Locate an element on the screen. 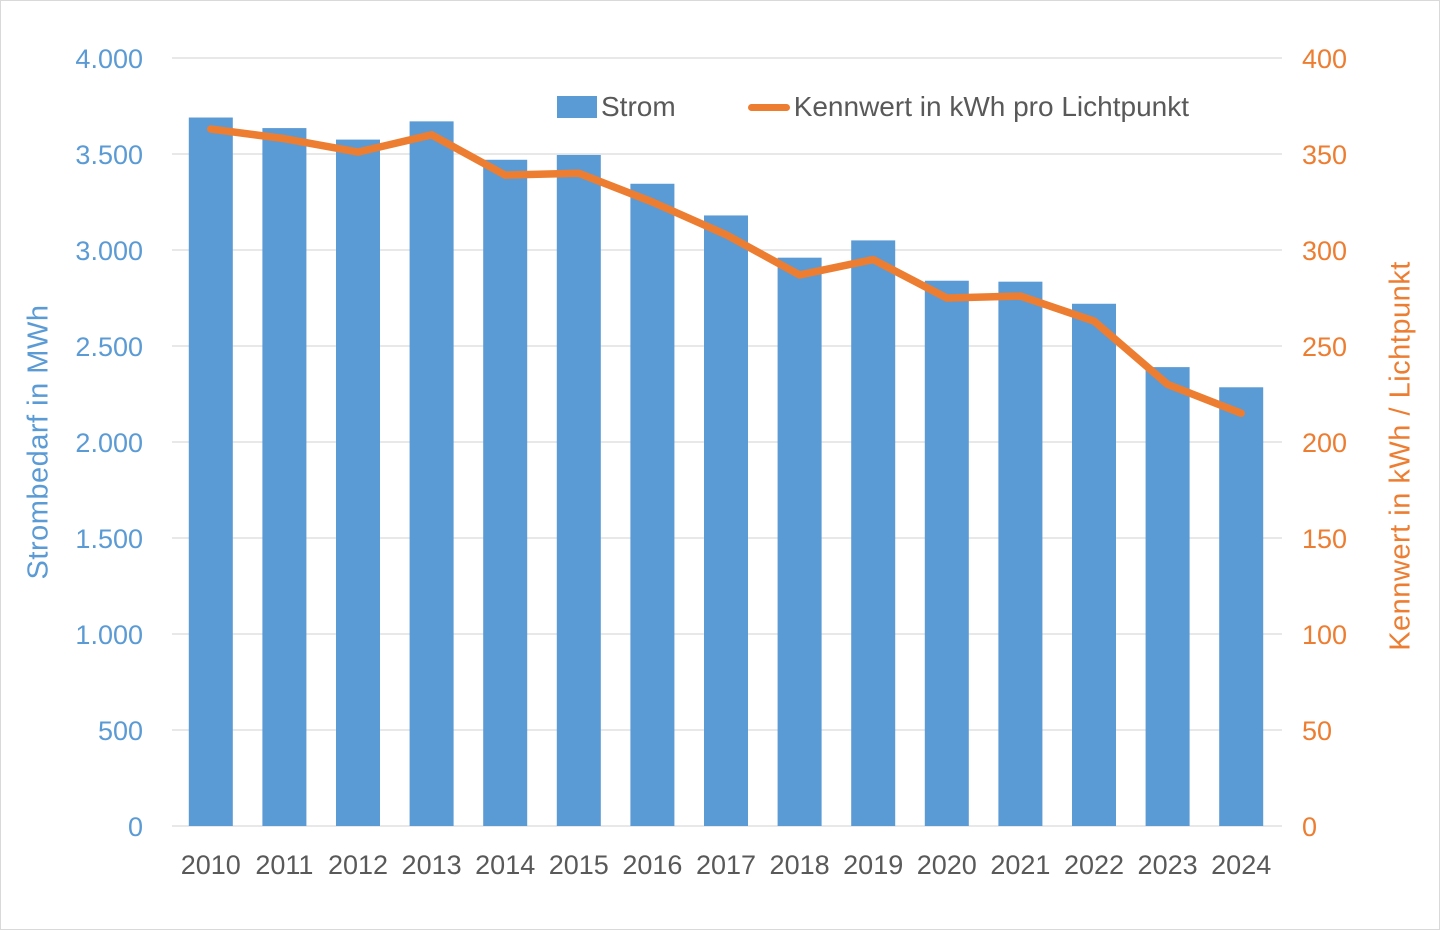 This screenshot has height=930, width=1440. x-tick-label: 2019 is located at coordinates (873, 865).